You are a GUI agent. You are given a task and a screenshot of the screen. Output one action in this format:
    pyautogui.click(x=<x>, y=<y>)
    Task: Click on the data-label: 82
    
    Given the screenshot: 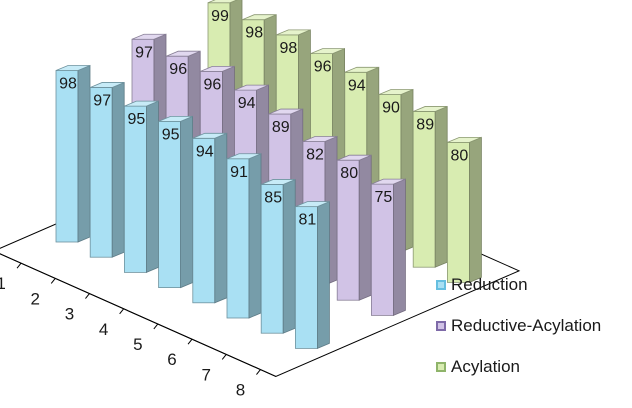 What is the action you would take?
    pyautogui.click(x=315, y=155)
    